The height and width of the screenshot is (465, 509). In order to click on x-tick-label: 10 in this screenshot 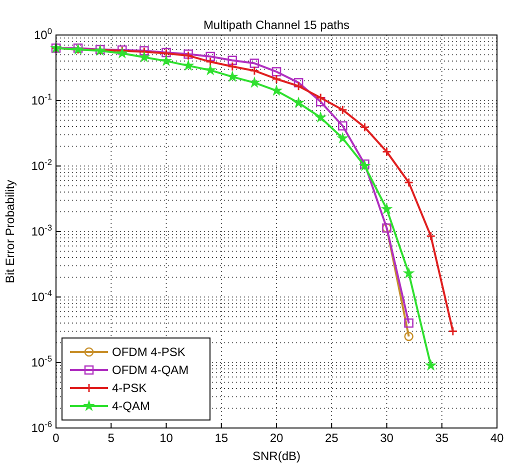, I will do `click(167, 438)`.